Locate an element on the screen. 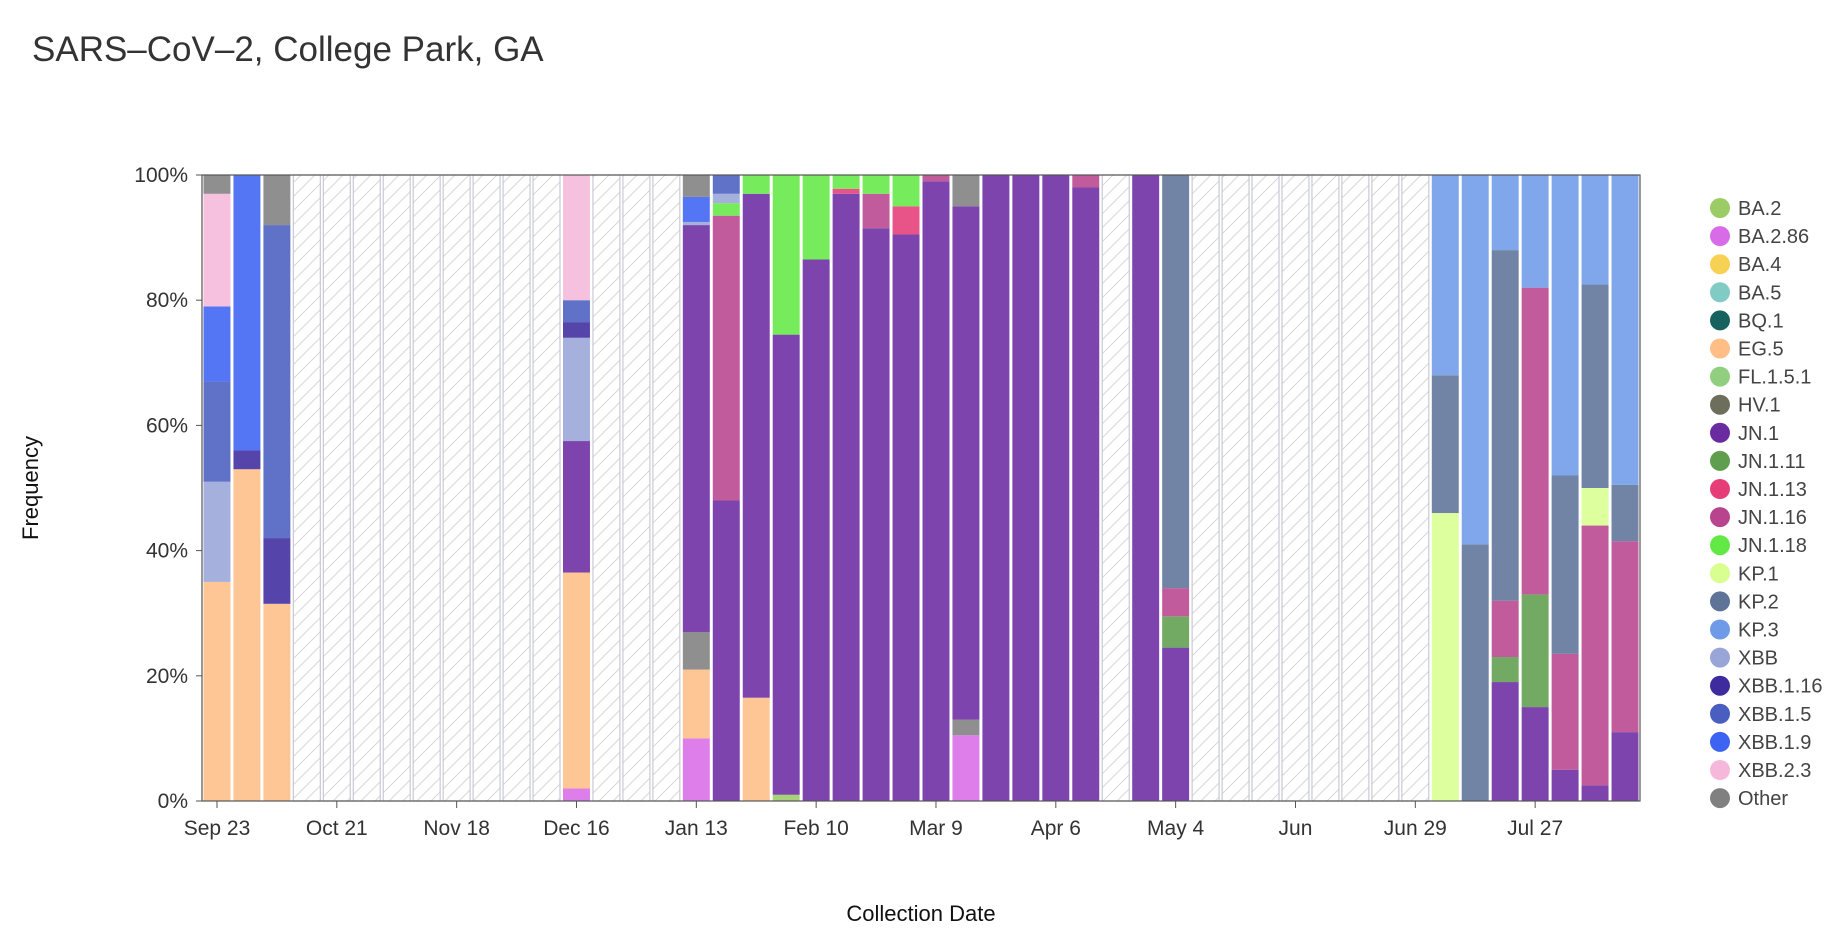 This screenshot has height=930, width=1840. legend-label: Other is located at coordinates (1763, 799).